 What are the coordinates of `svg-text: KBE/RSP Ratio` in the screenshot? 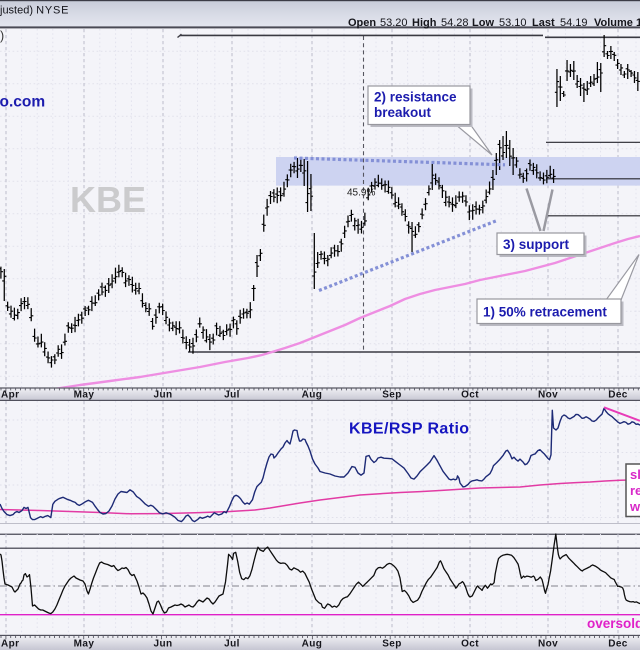 It's located at (409, 429).